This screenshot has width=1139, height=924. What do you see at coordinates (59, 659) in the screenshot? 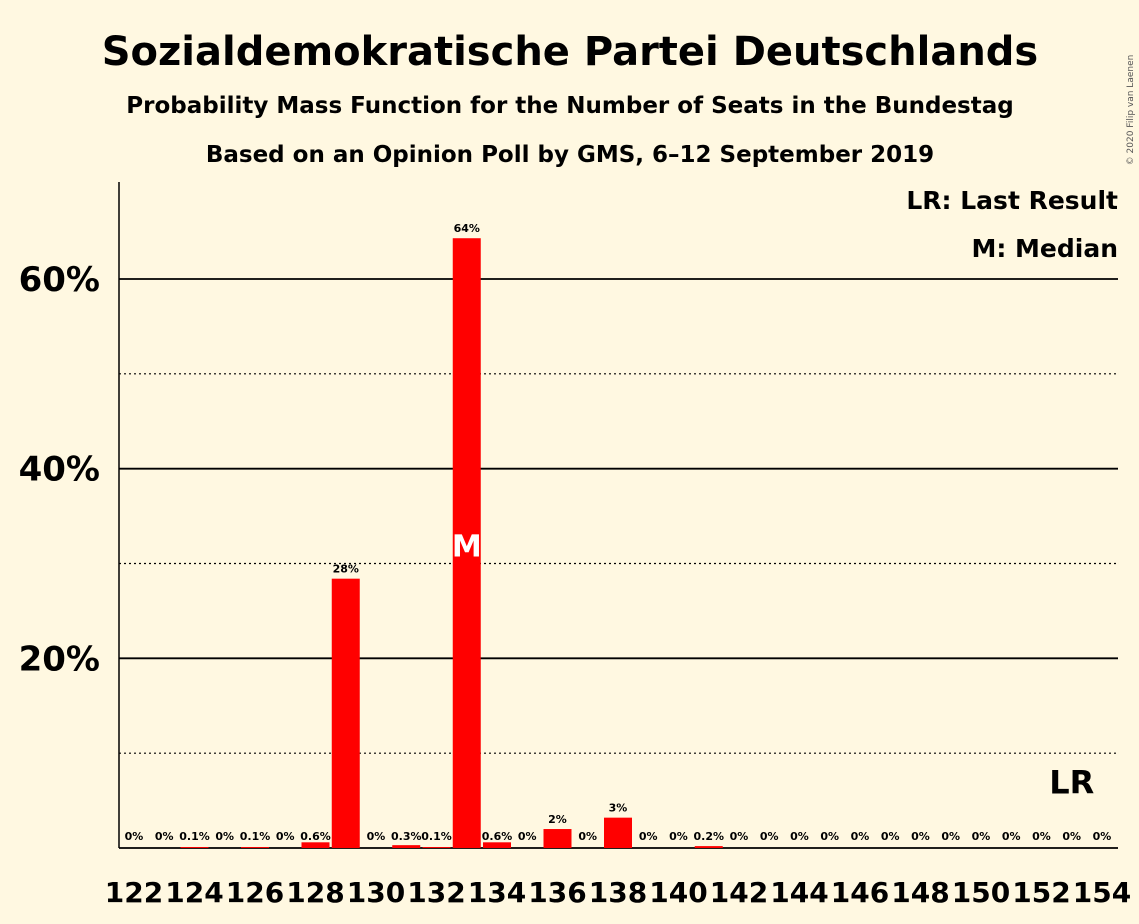
I see `y-tick-label: 20%` at bounding box center [59, 659].